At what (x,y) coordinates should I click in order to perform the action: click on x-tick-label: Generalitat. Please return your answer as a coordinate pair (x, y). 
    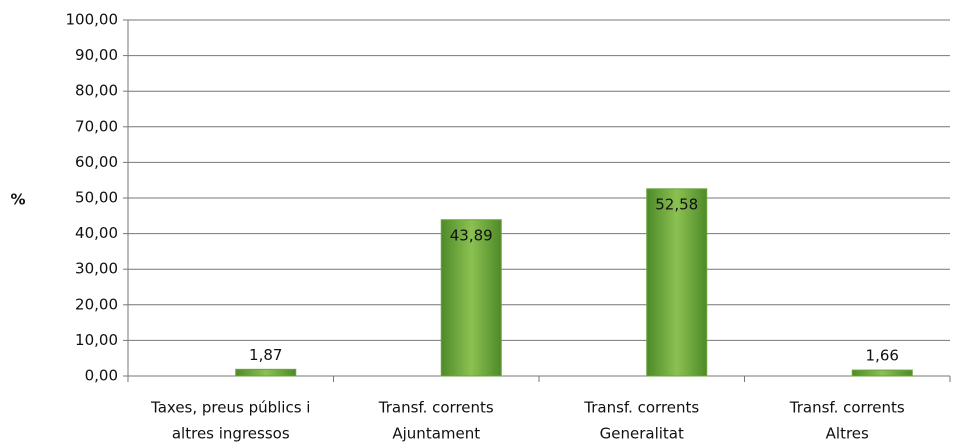
    Looking at the image, I should click on (642, 434).